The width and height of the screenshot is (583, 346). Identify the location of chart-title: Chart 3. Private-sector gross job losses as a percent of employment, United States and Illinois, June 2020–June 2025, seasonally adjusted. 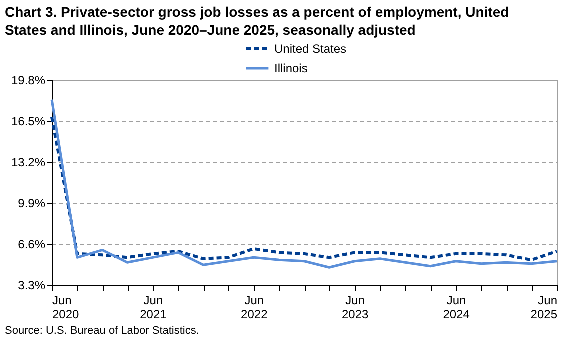
(257, 21).